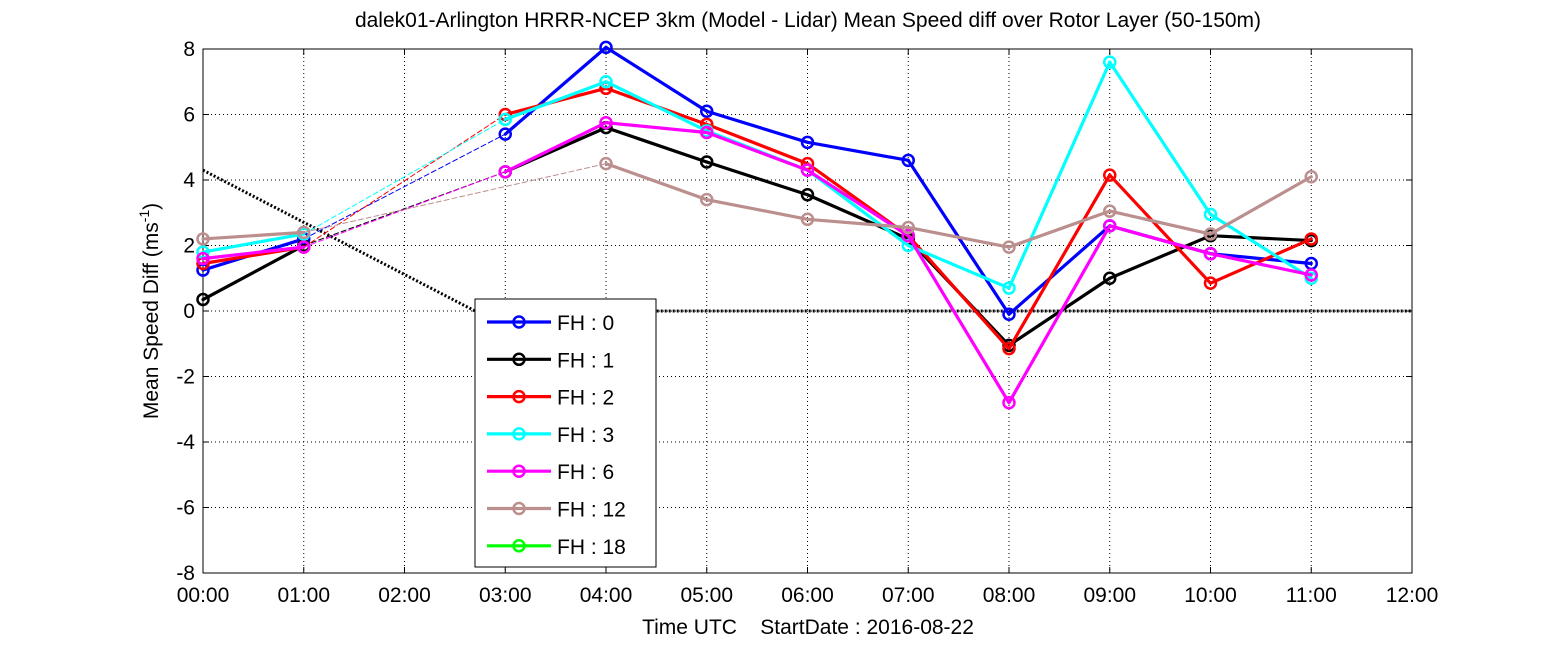 This screenshot has width=1559, height=656. Describe the element at coordinates (189, 115) in the screenshot. I see `y-tick-label: 6` at that location.